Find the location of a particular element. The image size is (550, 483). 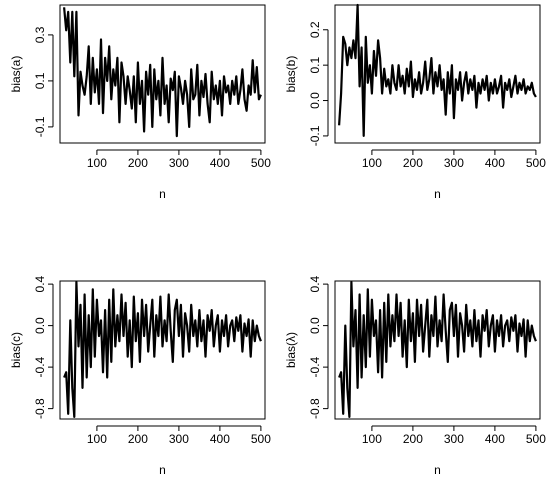

y-tick-label: 0.2 is located at coordinates (315, 29).